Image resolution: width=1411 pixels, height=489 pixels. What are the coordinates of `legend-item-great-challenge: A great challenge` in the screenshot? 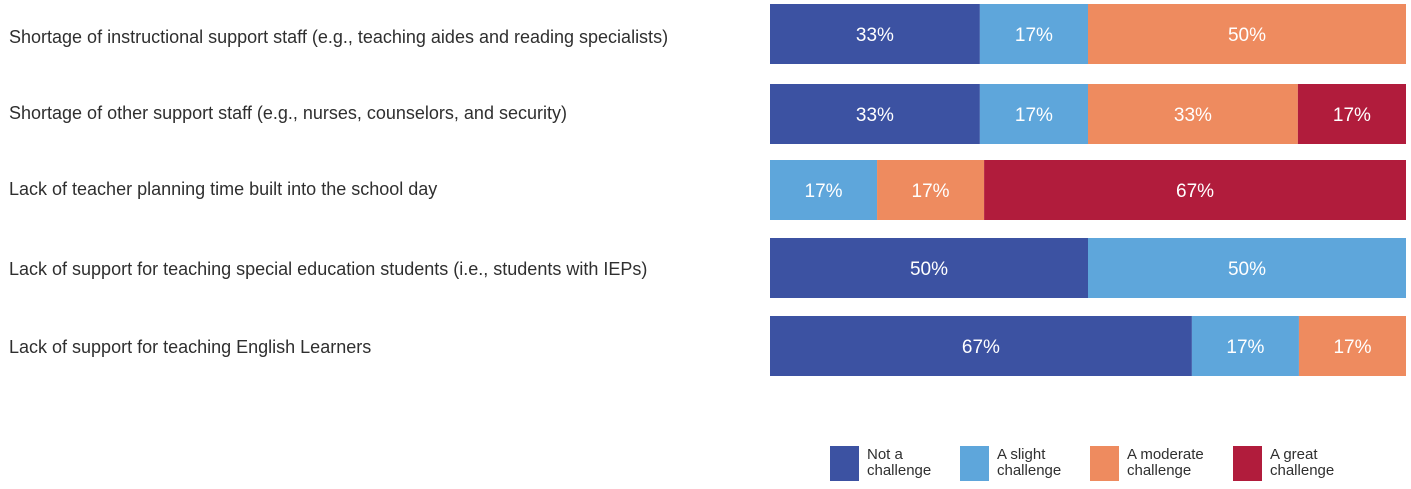 It's located at (1298, 463).